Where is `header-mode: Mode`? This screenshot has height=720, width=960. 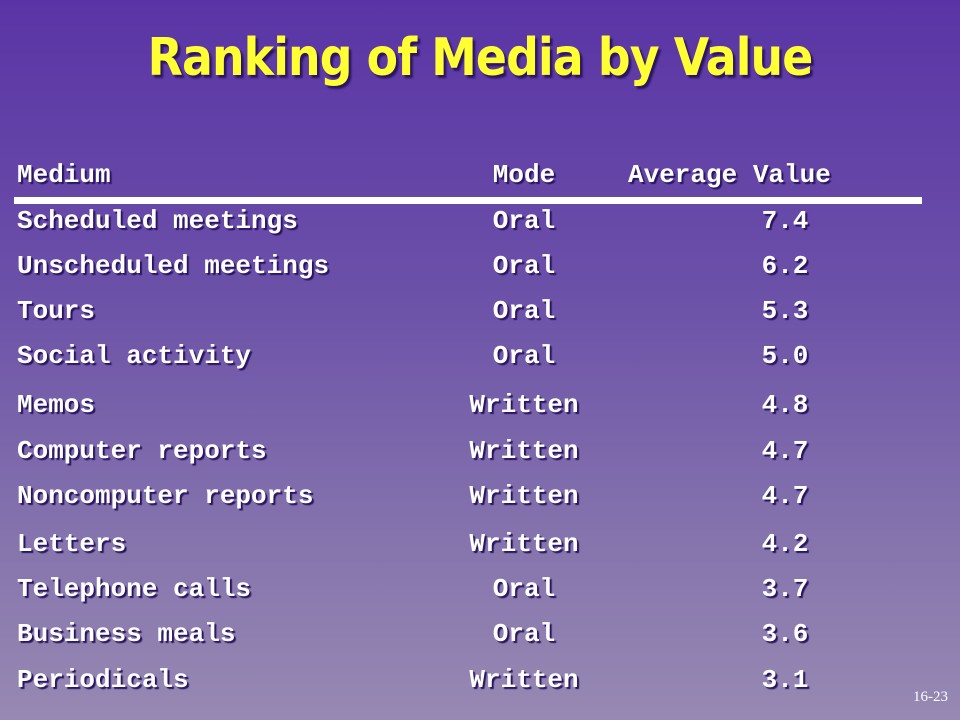
header-mode: Mode is located at coordinates (524, 175).